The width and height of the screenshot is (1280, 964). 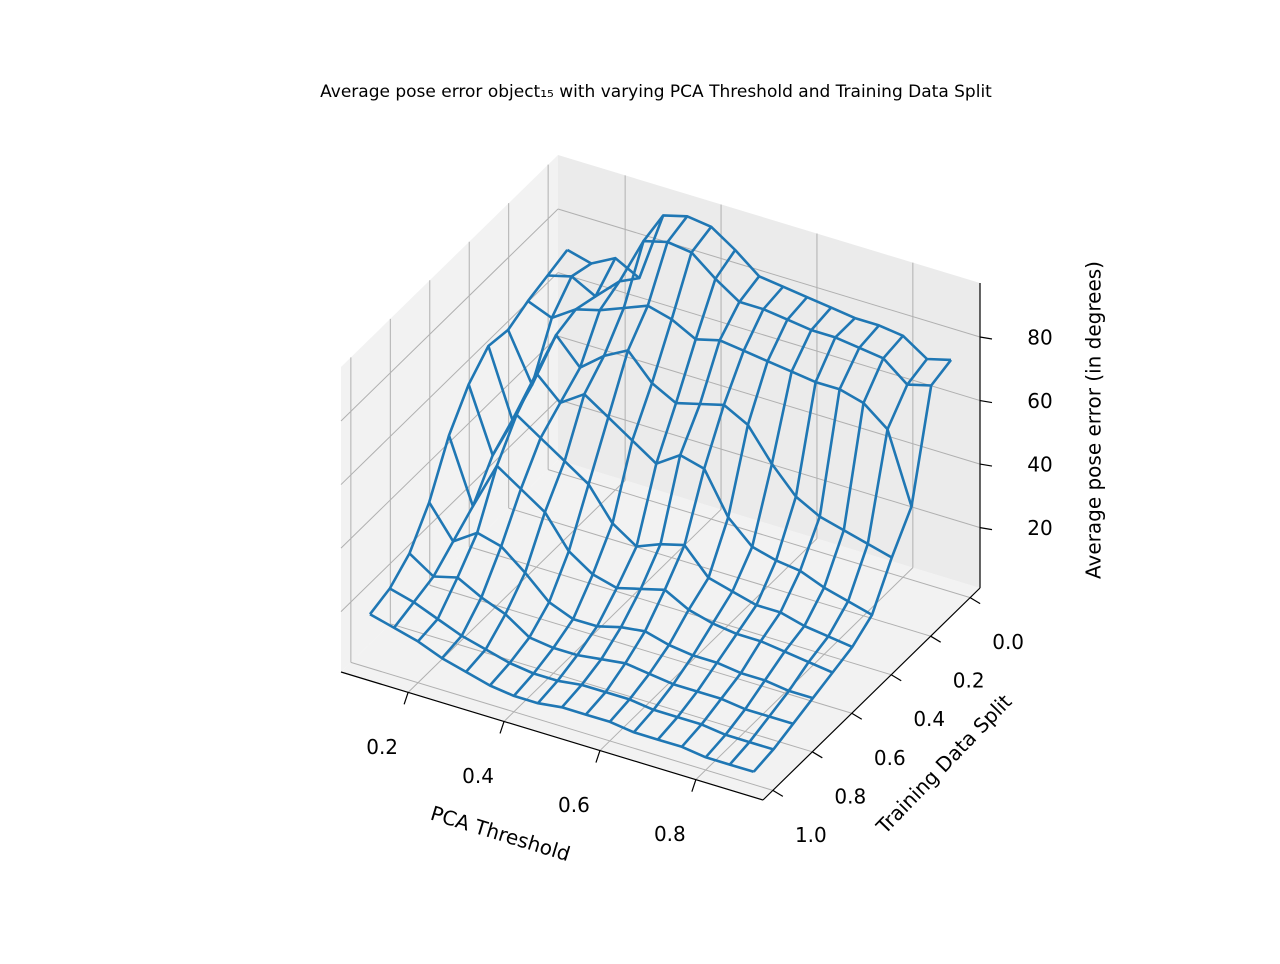 I want to click on x-axis-title: PCA Threshold, so click(x=500, y=833).